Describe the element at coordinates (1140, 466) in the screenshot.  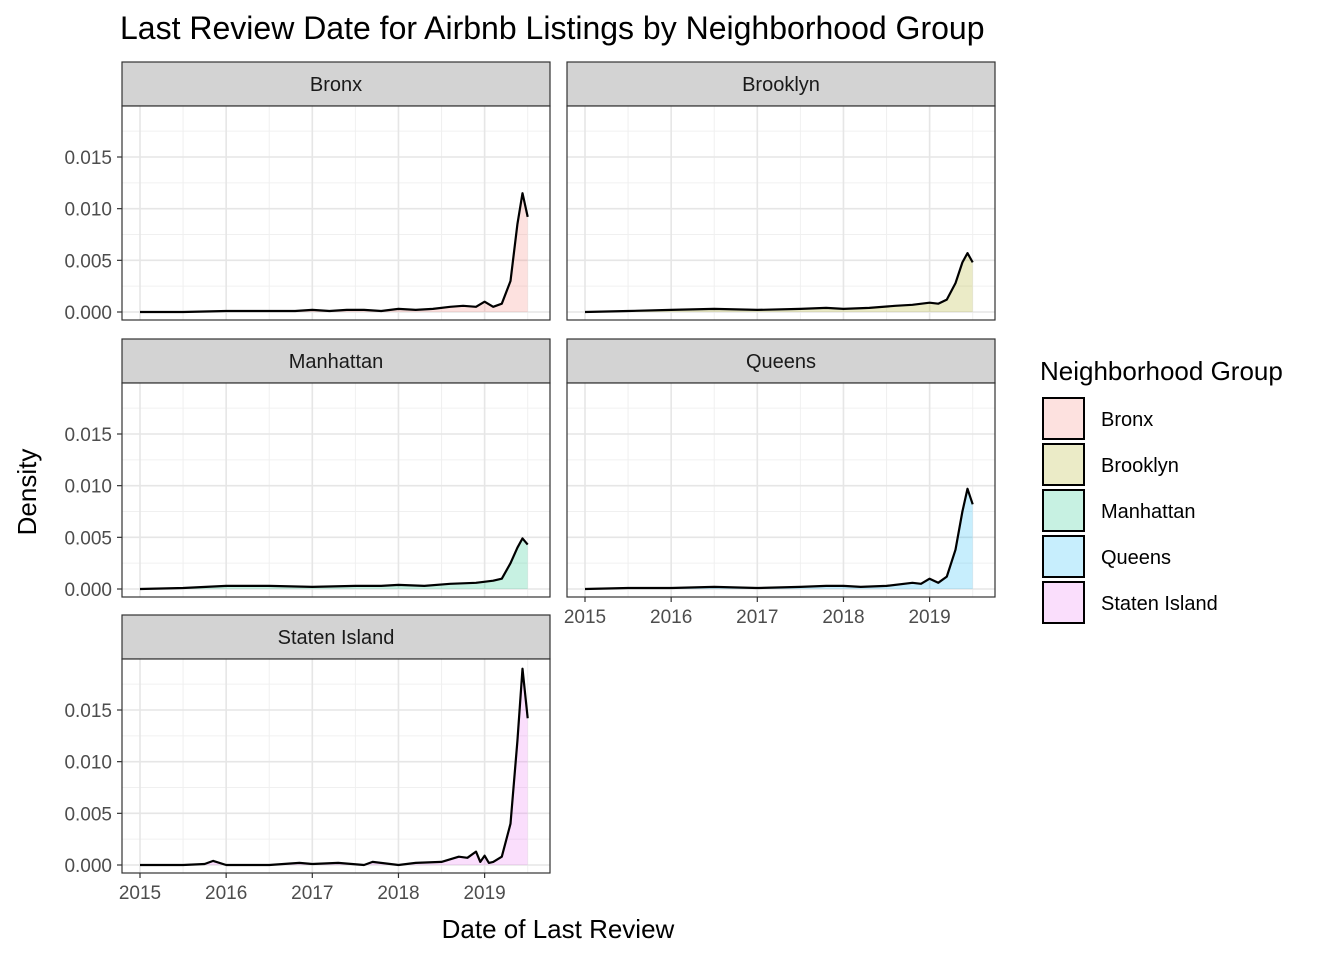
I see `legend-label-brooklyn: Brooklyn` at that location.